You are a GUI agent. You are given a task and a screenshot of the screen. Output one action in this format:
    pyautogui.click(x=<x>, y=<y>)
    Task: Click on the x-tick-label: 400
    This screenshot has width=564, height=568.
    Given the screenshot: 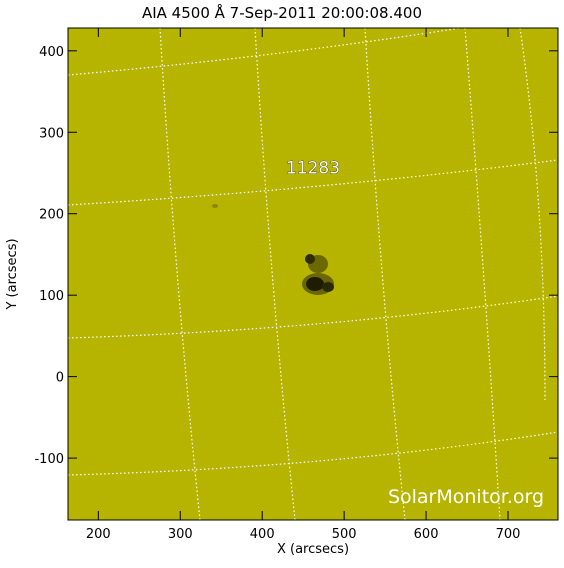 What is the action you would take?
    pyautogui.click(x=262, y=534)
    